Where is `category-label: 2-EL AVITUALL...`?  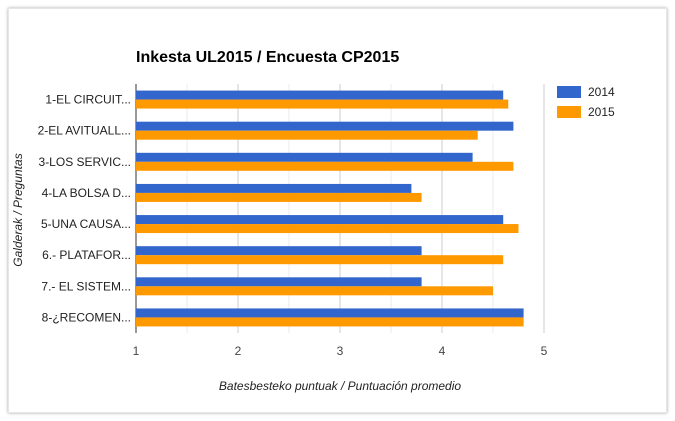
category-label: 2-EL AVITUALL... is located at coordinates (84, 131).